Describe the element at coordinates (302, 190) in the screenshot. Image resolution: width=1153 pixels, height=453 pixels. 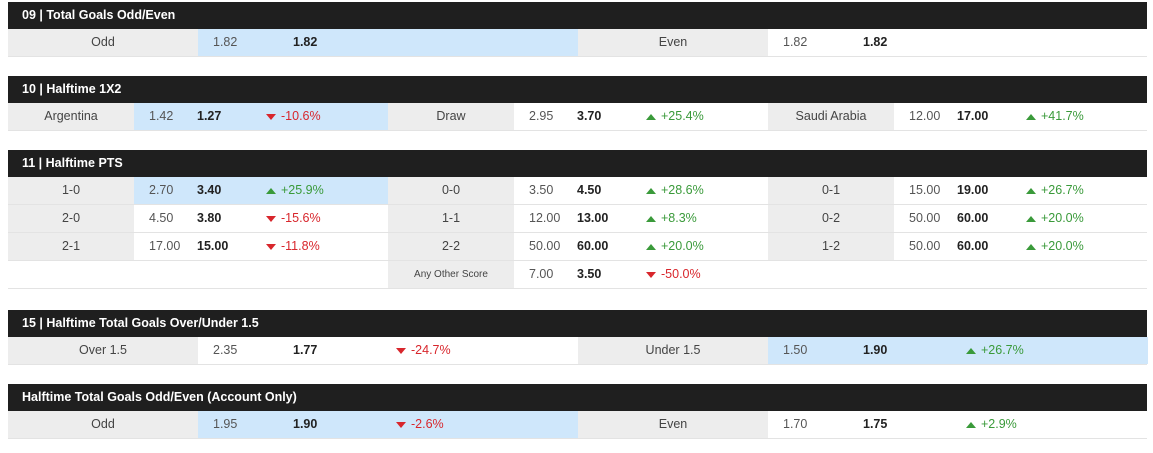
I see `odds-change-value: +25.9%` at that location.